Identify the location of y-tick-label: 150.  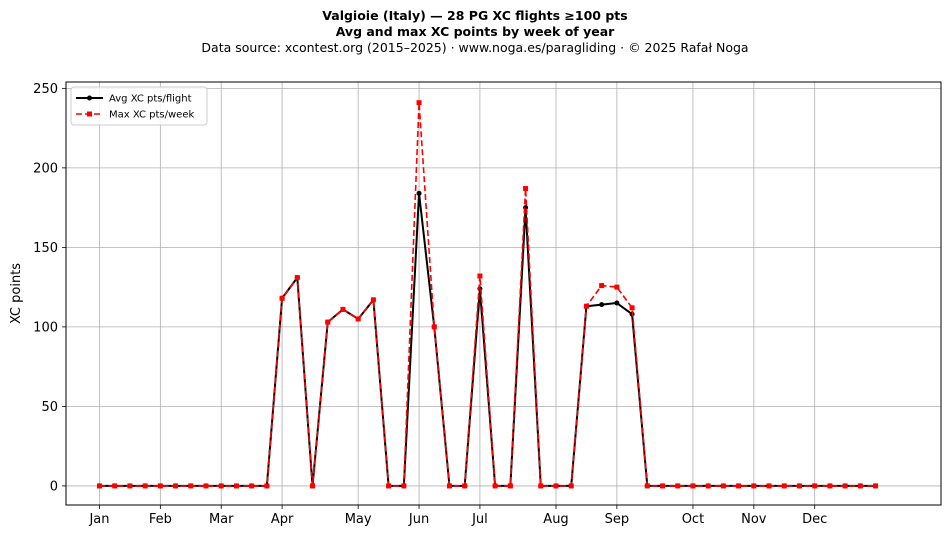
(45, 248).